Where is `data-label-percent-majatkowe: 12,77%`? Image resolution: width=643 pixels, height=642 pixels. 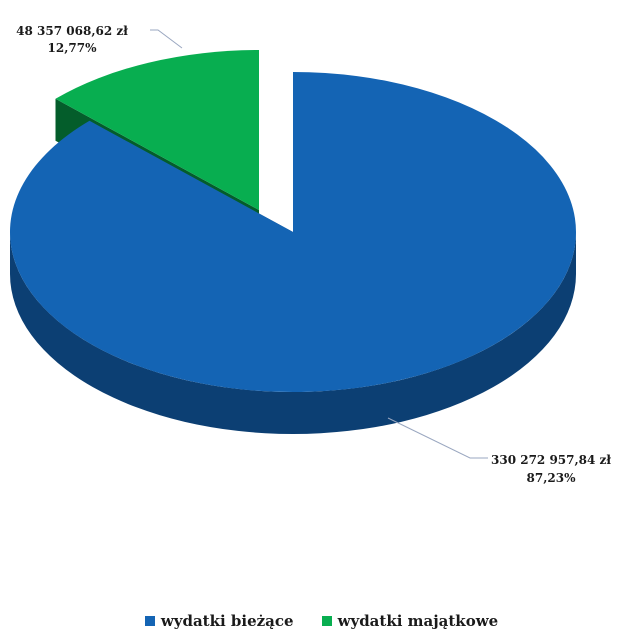
data-label-percent-majatkowe: 12,77% is located at coordinates (73, 48).